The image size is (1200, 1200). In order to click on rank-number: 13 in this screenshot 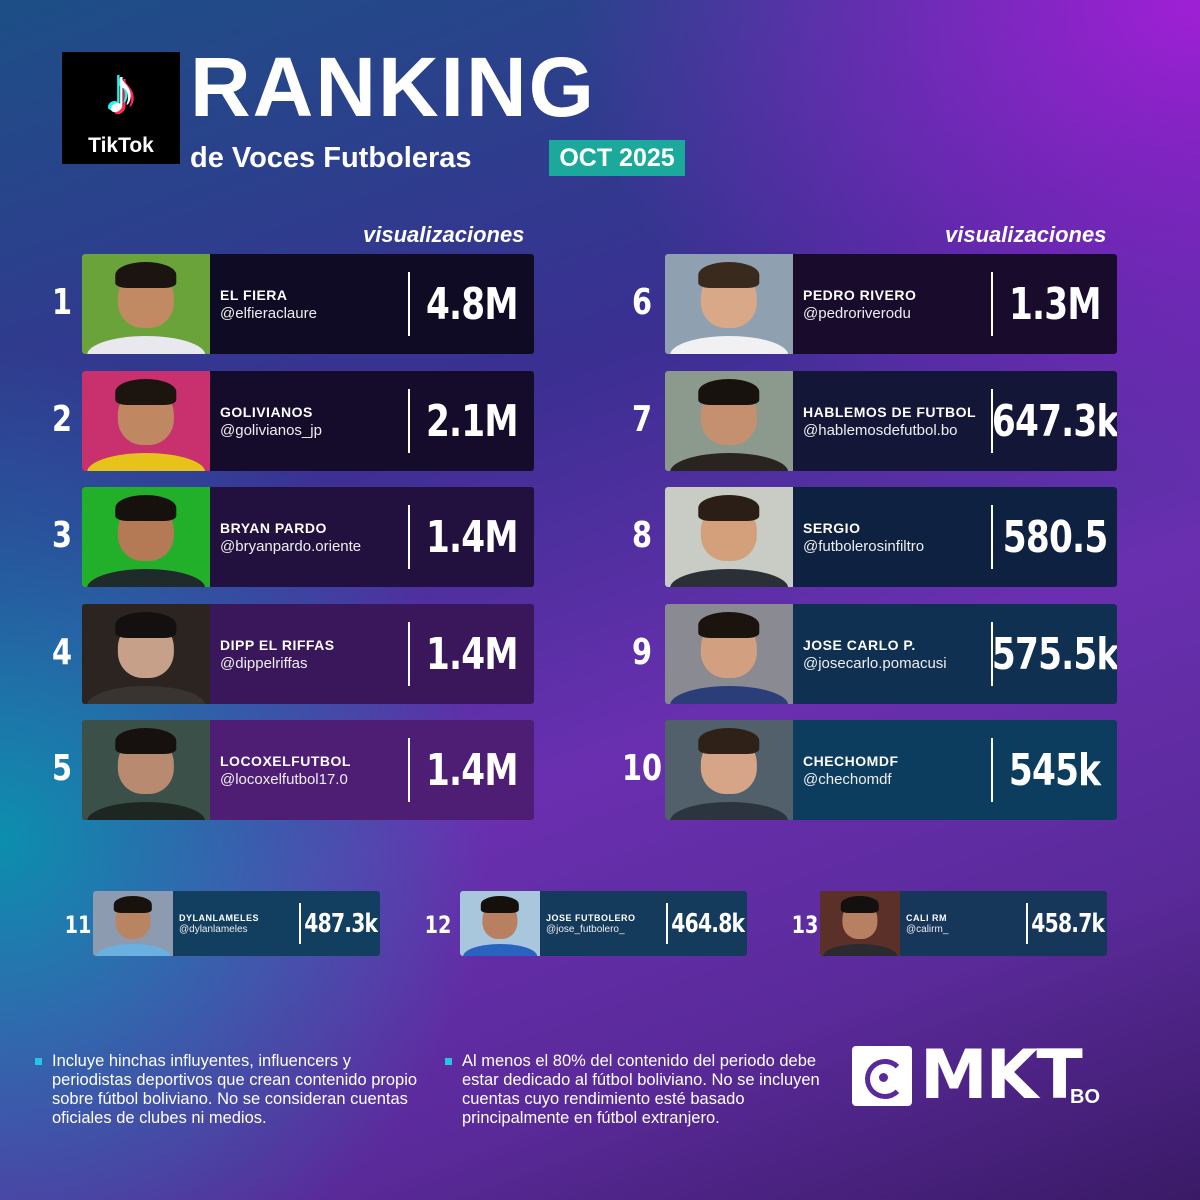, I will do `click(805, 925)`.